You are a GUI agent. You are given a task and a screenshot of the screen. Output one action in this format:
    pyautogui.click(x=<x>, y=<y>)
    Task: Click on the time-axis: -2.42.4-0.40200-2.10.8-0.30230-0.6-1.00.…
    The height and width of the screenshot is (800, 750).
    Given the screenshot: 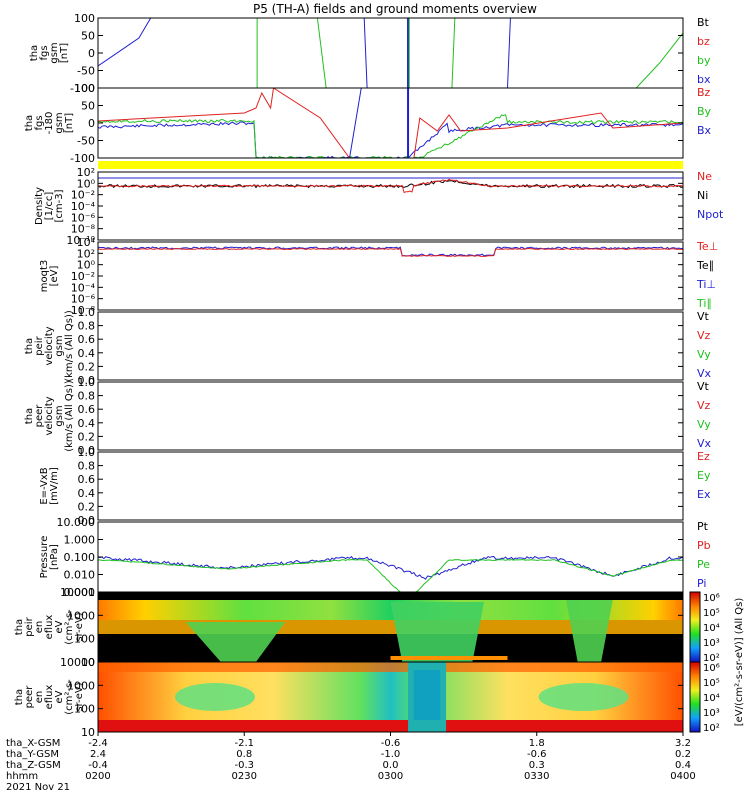 What is the action you would take?
    pyautogui.click(x=351, y=762)
    